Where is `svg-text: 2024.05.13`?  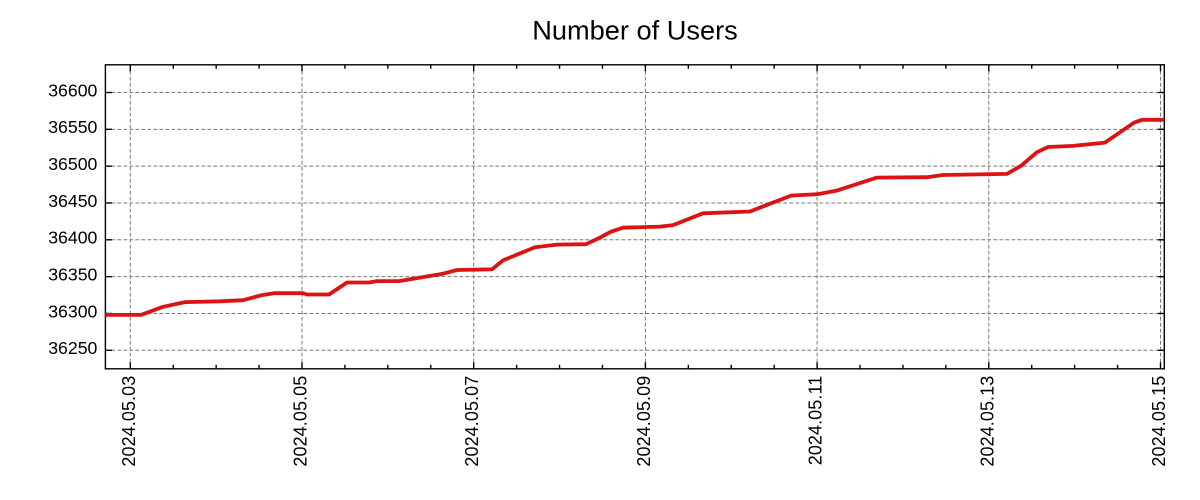 svg-text: 2024.05.13 is located at coordinates (987, 421).